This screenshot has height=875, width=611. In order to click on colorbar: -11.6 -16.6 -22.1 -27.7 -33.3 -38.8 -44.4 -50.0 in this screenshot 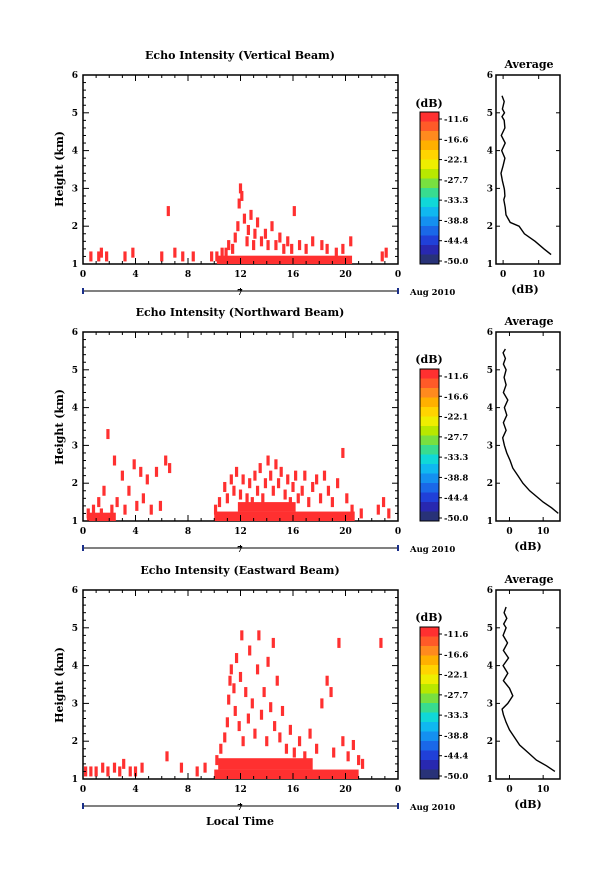, I will do `click(443, 446)`.